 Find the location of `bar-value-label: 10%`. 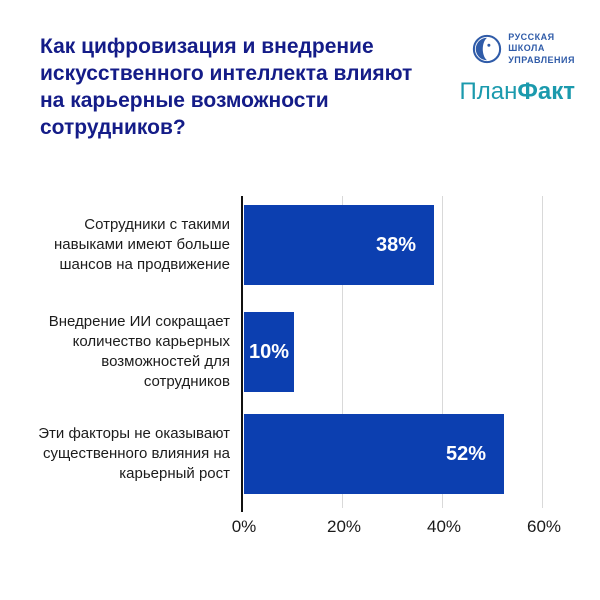

bar-value-label: 10% is located at coordinates (269, 351).